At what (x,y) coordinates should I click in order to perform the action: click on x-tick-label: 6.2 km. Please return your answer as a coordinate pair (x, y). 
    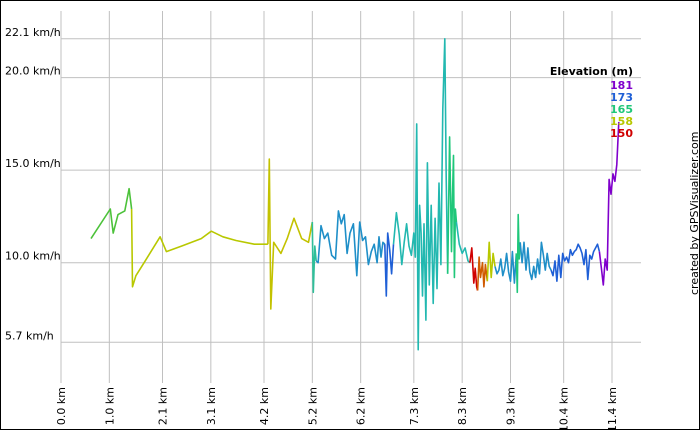
    Looking at the image, I should click on (361, 406).